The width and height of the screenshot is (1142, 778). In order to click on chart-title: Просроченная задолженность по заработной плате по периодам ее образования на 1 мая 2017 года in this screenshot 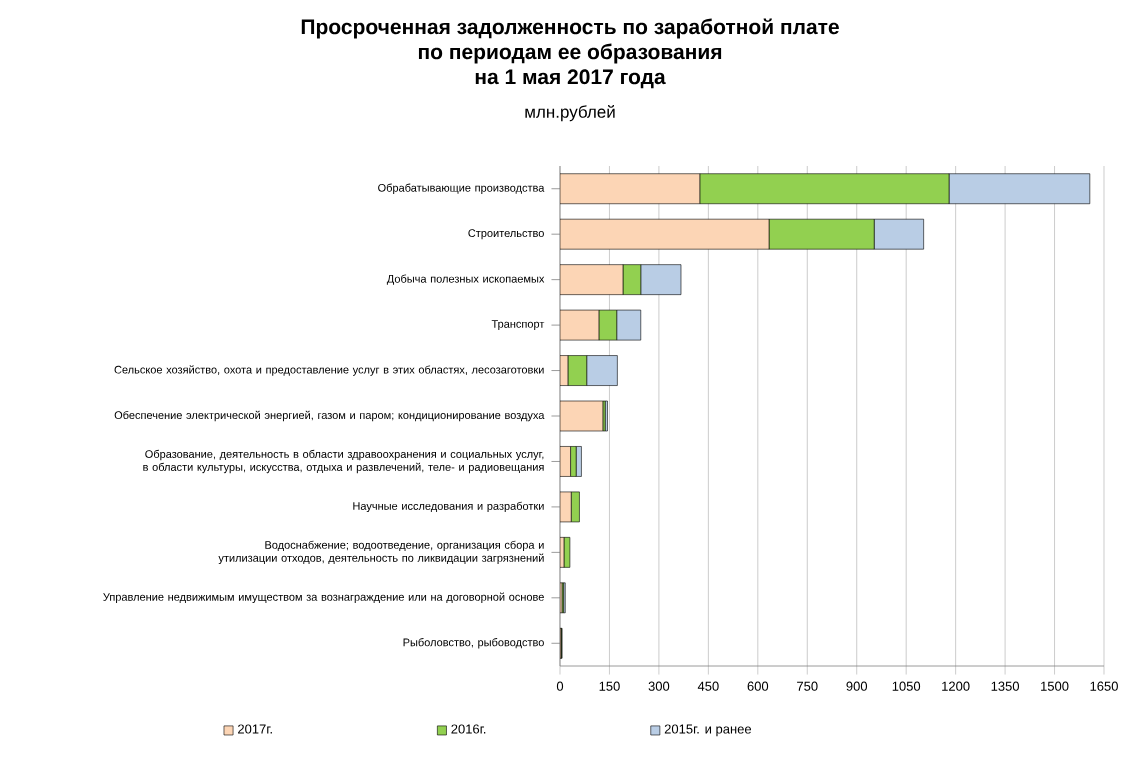, I will do `click(570, 53)`.